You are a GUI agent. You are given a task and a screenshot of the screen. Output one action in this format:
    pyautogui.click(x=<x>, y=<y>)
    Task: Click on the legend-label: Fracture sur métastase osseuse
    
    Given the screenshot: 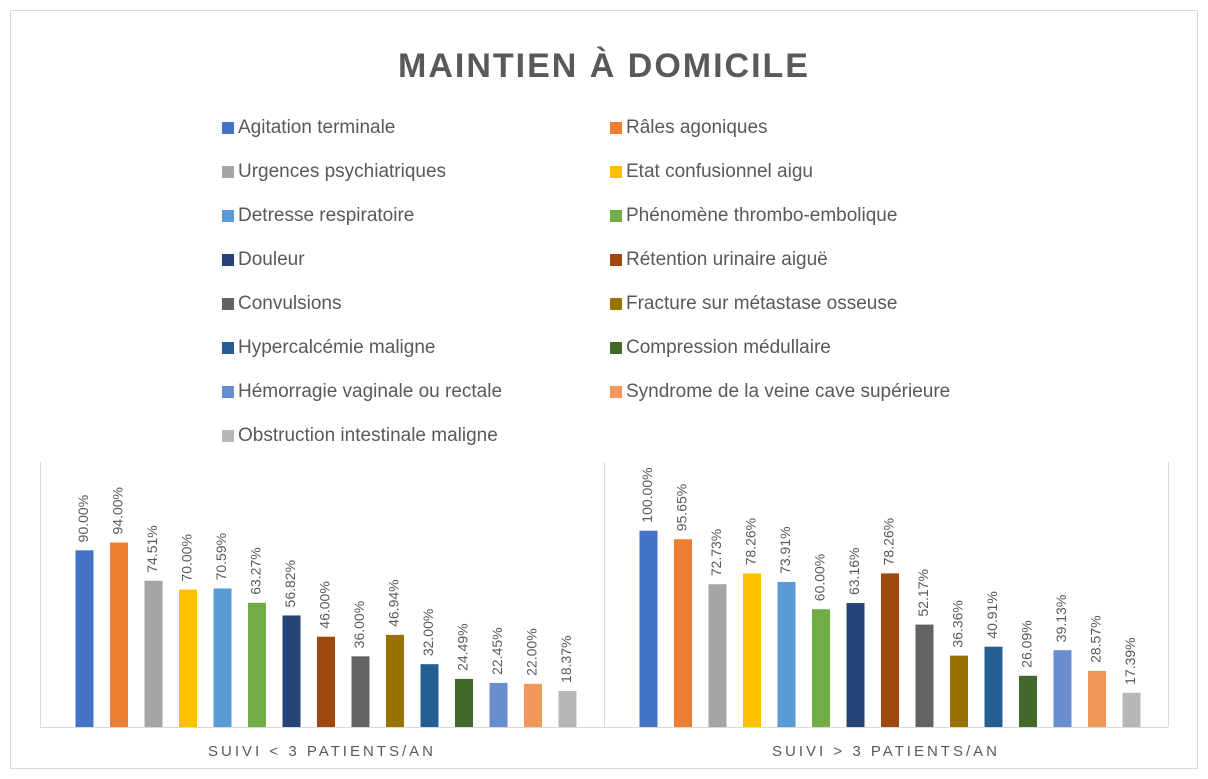 What is the action you would take?
    pyautogui.click(x=761, y=303)
    